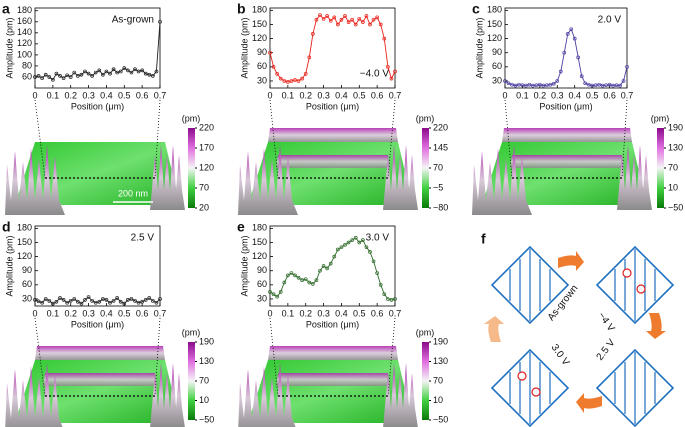 This screenshot has height=427, width=685. I want to click on colorbar, so click(425, 168).